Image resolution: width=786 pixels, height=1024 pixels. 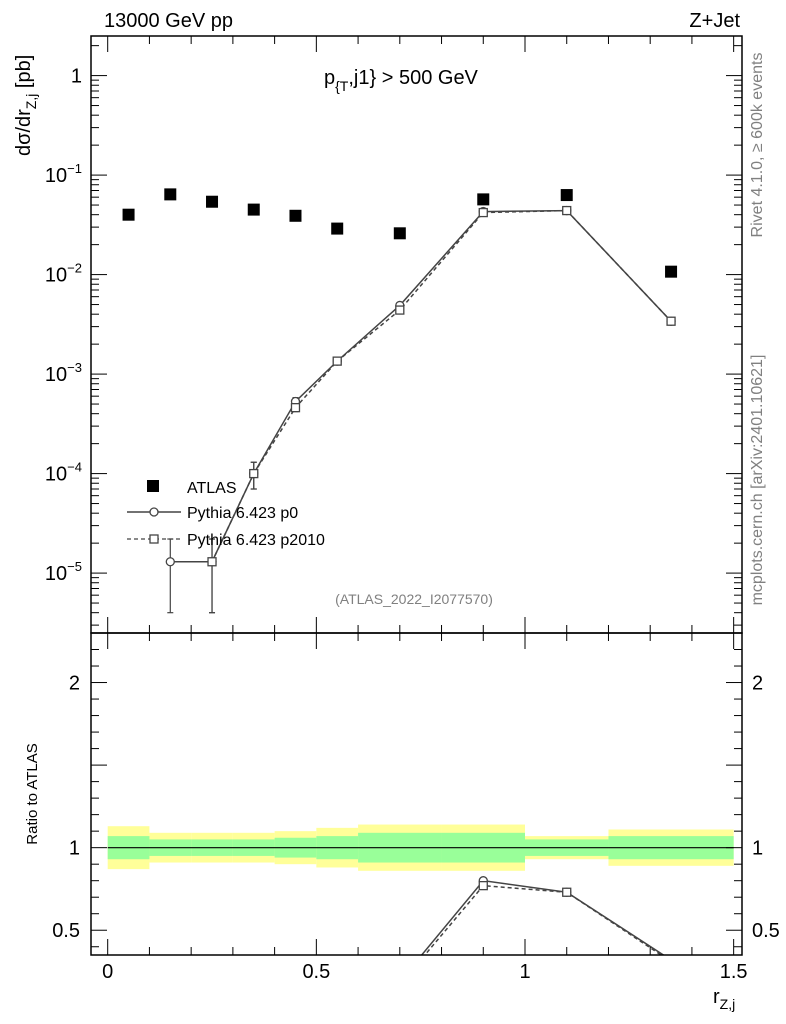 What do you see at coordinates (74, 684) in the screenshot?
I see `ratio-ytick-label: 2` at bounding box center [74, 684].